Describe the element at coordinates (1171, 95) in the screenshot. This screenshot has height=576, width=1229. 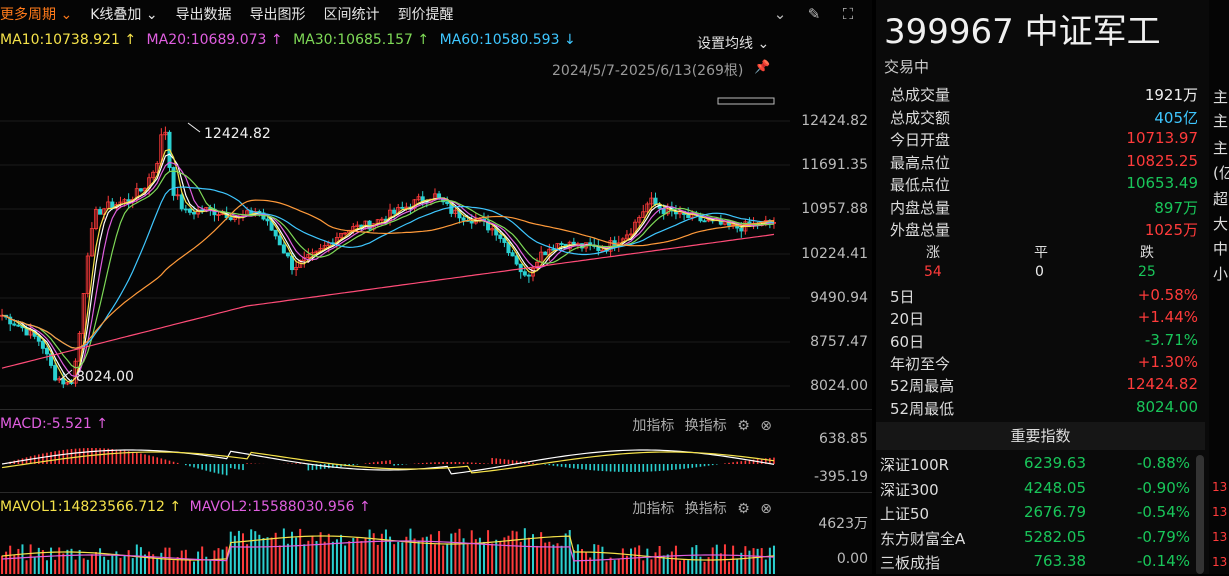
I see `quote-value: 1921万` at that location.